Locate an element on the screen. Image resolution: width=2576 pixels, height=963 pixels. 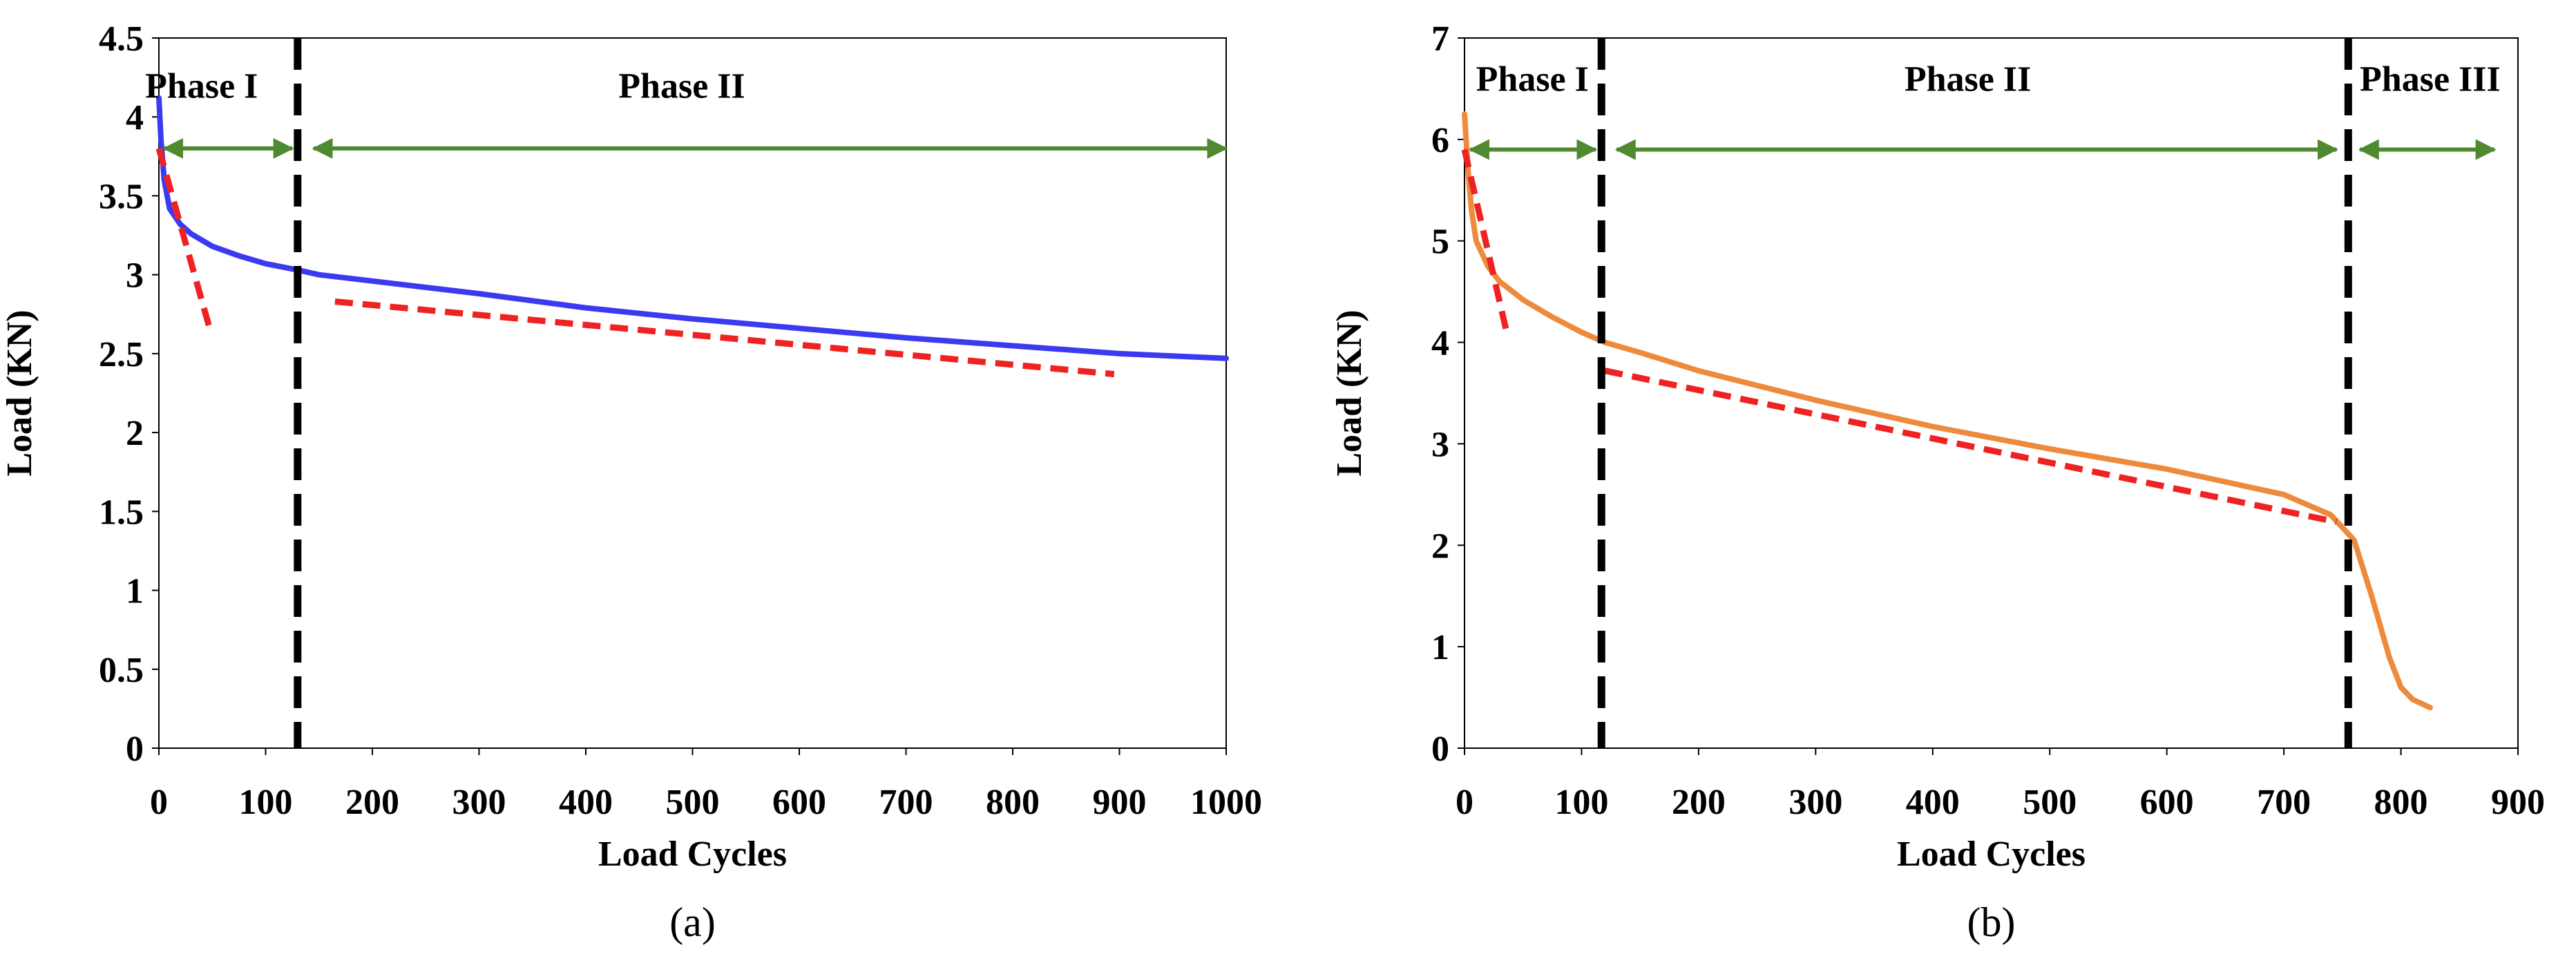
y-tick-label: 5 is located at coordinates (1440, 242).